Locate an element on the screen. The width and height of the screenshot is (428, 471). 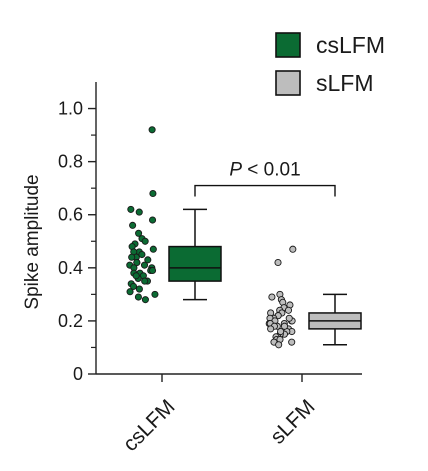
box-iqr is located at coordinates (195, 263).